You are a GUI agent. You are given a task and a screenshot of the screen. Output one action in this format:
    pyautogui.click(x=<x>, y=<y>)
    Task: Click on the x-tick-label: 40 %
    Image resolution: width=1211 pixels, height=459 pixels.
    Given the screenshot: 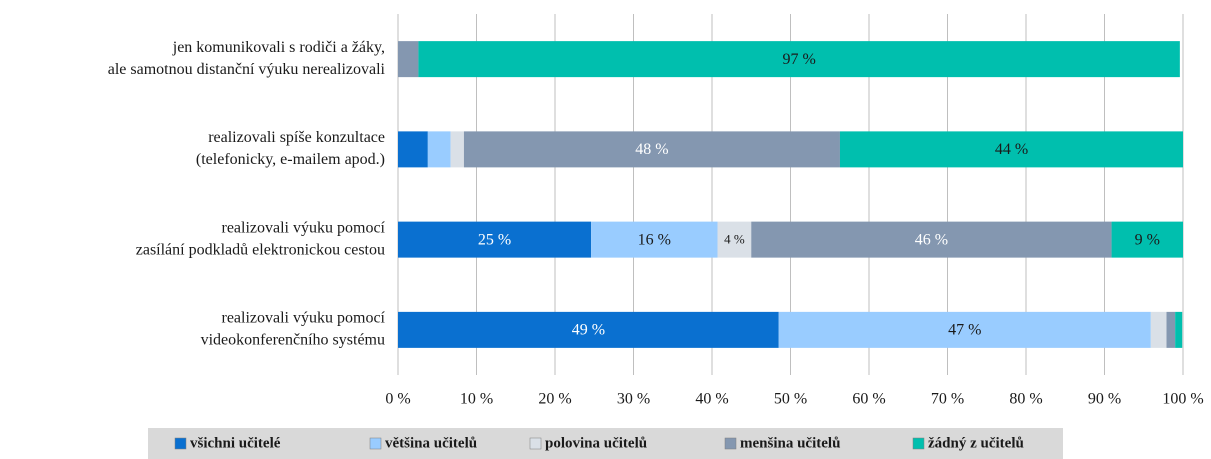 What is the action you would take?
    pyautogui.click(x=711, y=399)
    